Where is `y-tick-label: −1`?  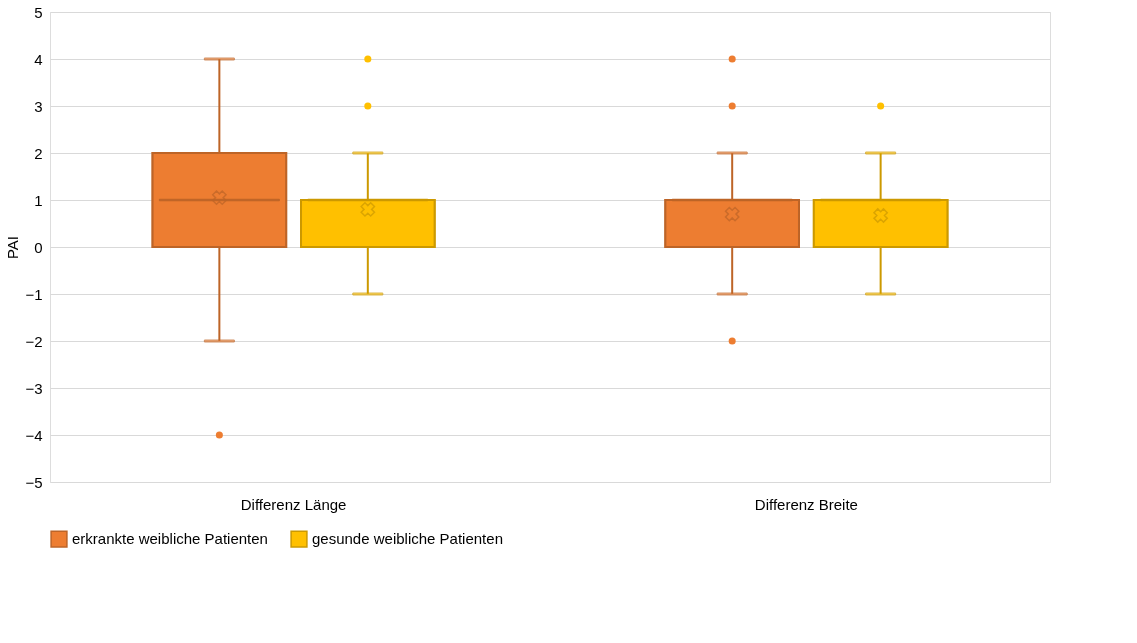 y-tick-label: −1 is located at coordinates (34, 294).